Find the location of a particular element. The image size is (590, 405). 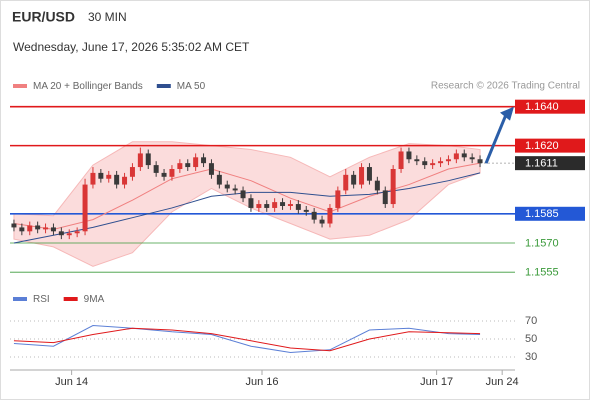

interval: 30 MIN is located at coordinates (107, 17).